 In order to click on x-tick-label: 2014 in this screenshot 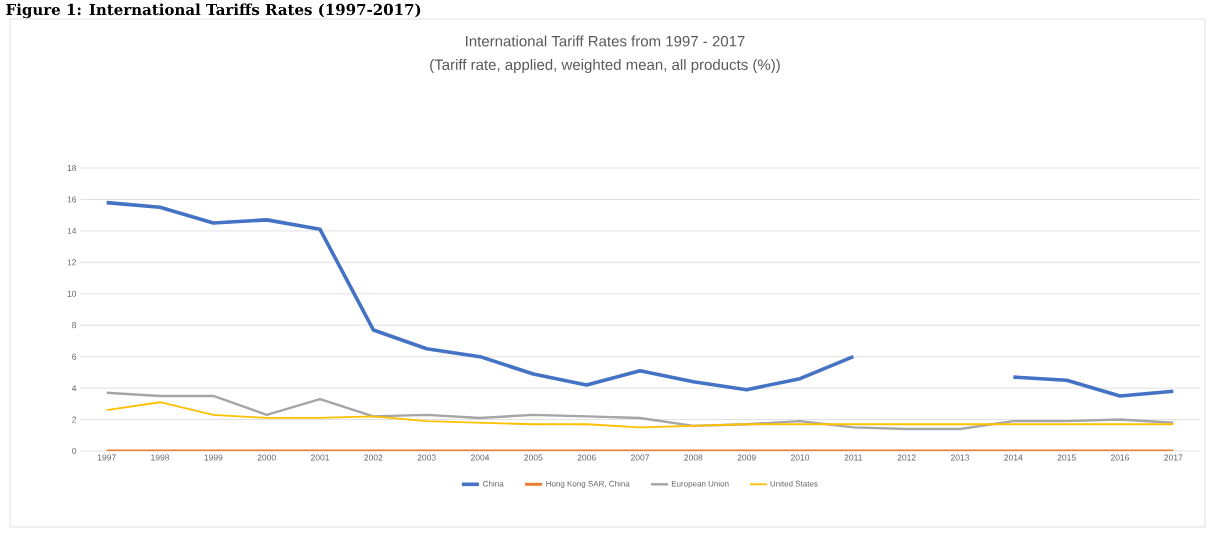, I will do `click(1013, 457)`.